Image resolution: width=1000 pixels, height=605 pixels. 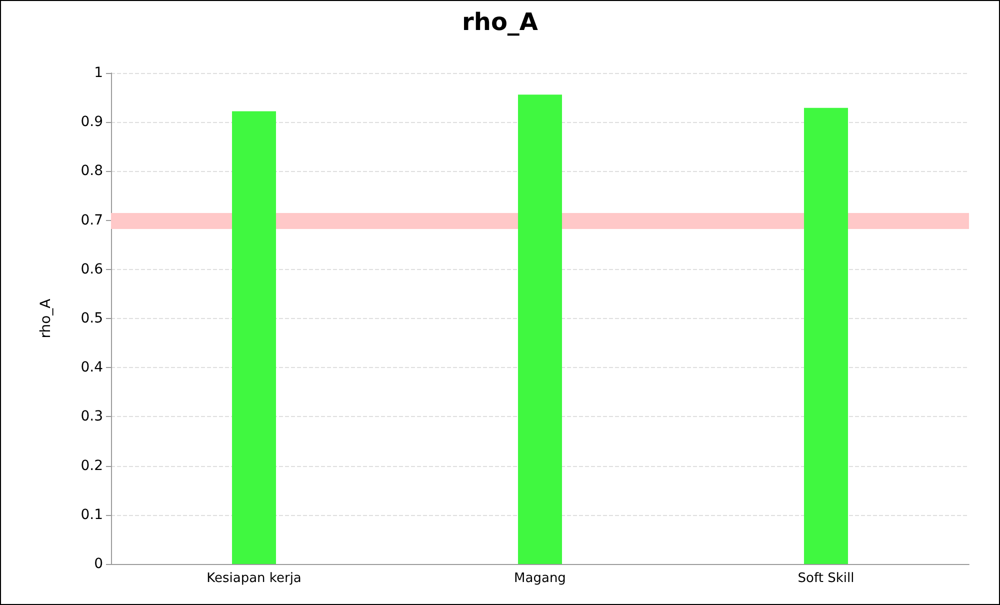 What do you see at coordinates (91, 416) in the screenshot?
I see `y-tick-label: 0.3` at bounding box center [91, 416].